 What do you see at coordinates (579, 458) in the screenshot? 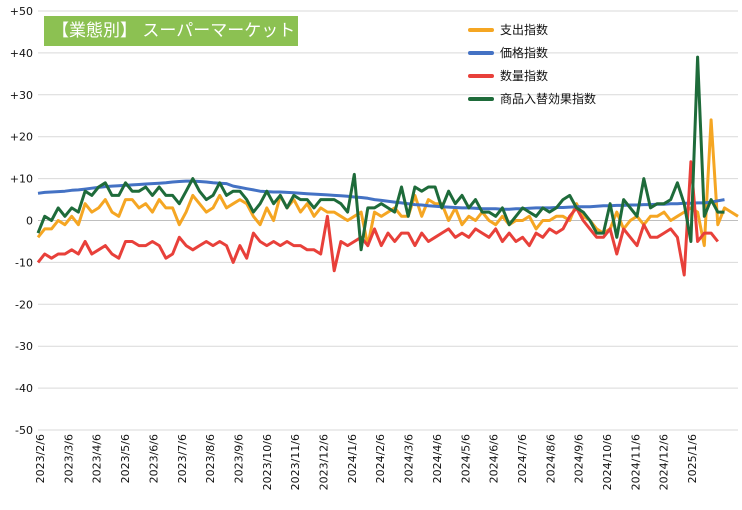
I see `x-tick-label: 2024/9/6` at bounding box center [579, 458].